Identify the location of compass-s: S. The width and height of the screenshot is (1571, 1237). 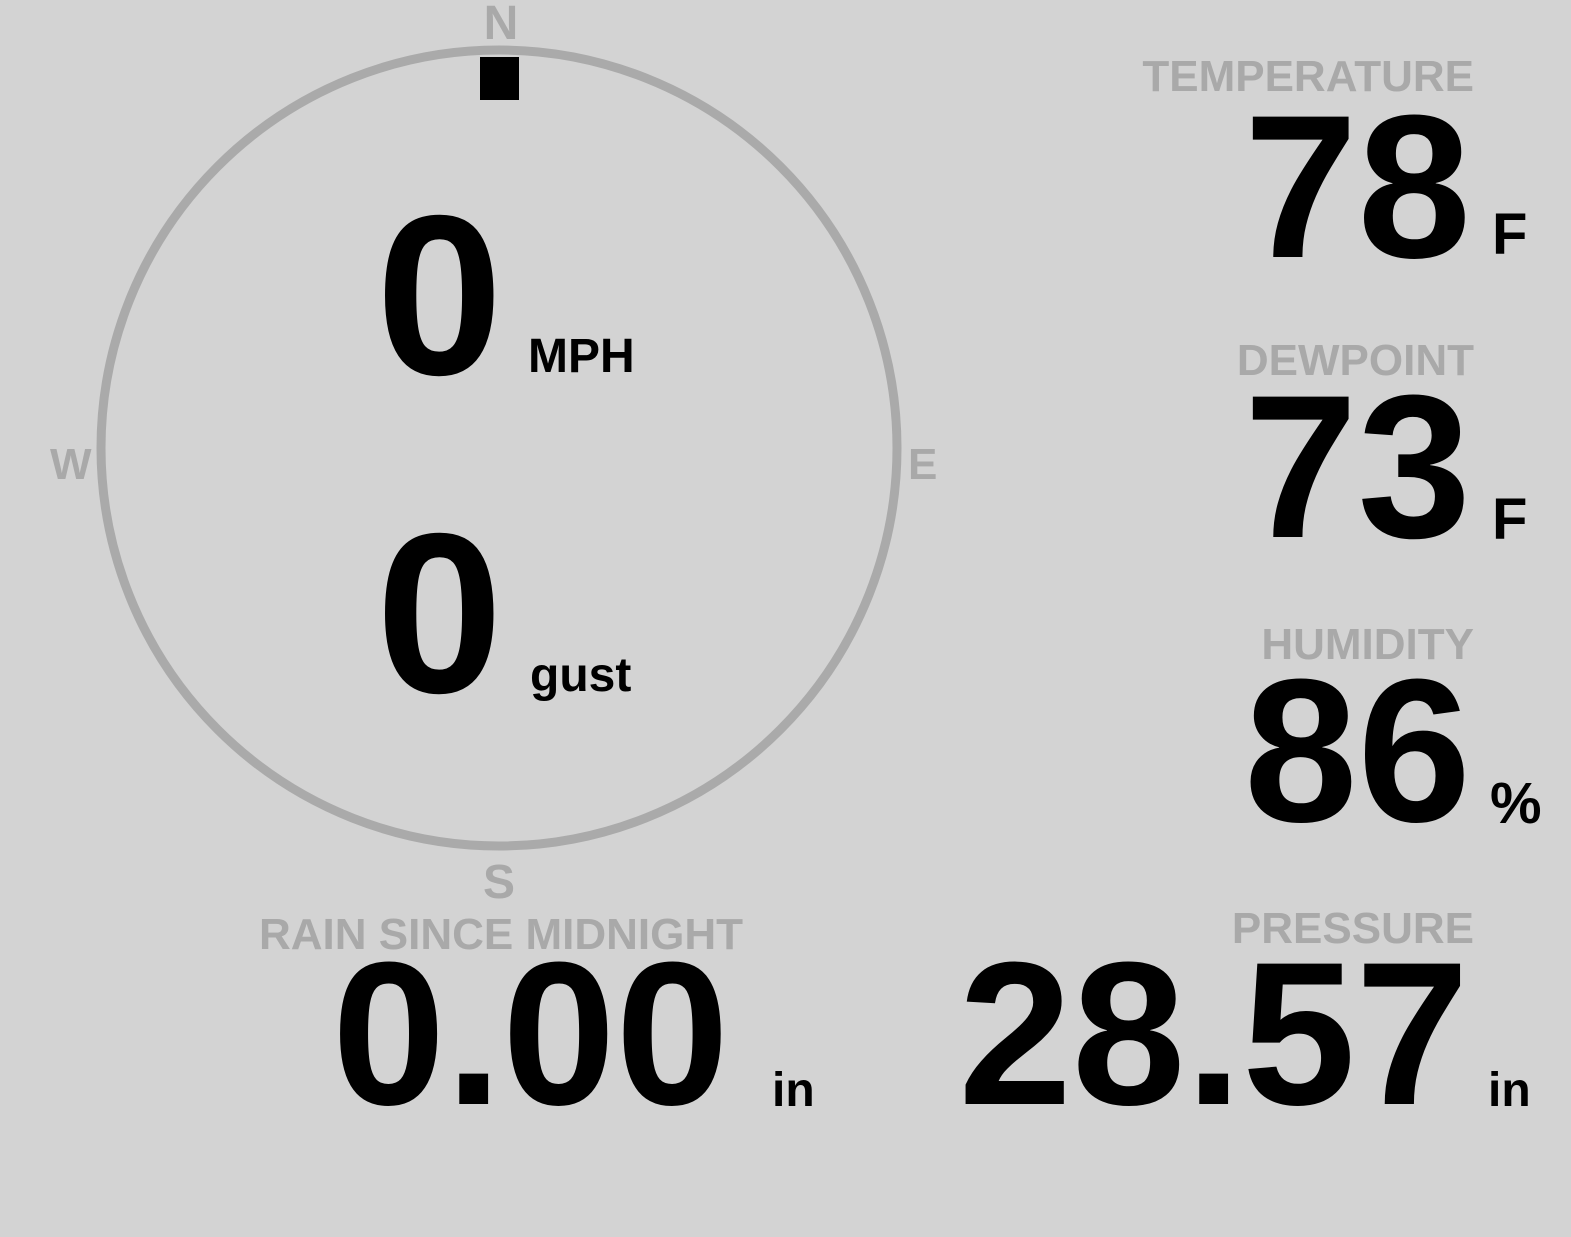
(498, 882).